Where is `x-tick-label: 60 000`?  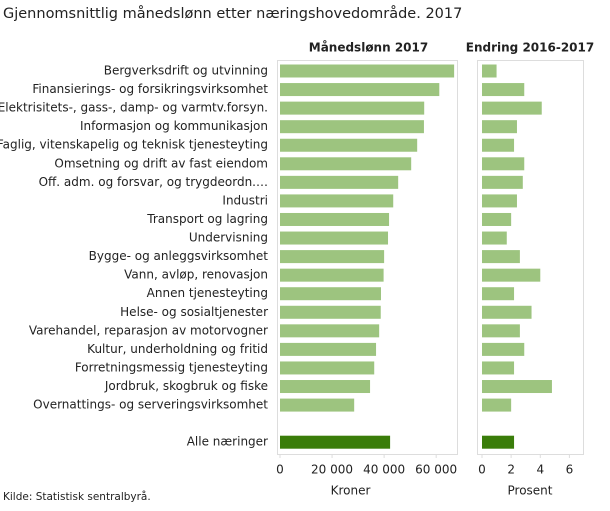 x-tick-label: 60 000 is located at coordinates (436, 470).